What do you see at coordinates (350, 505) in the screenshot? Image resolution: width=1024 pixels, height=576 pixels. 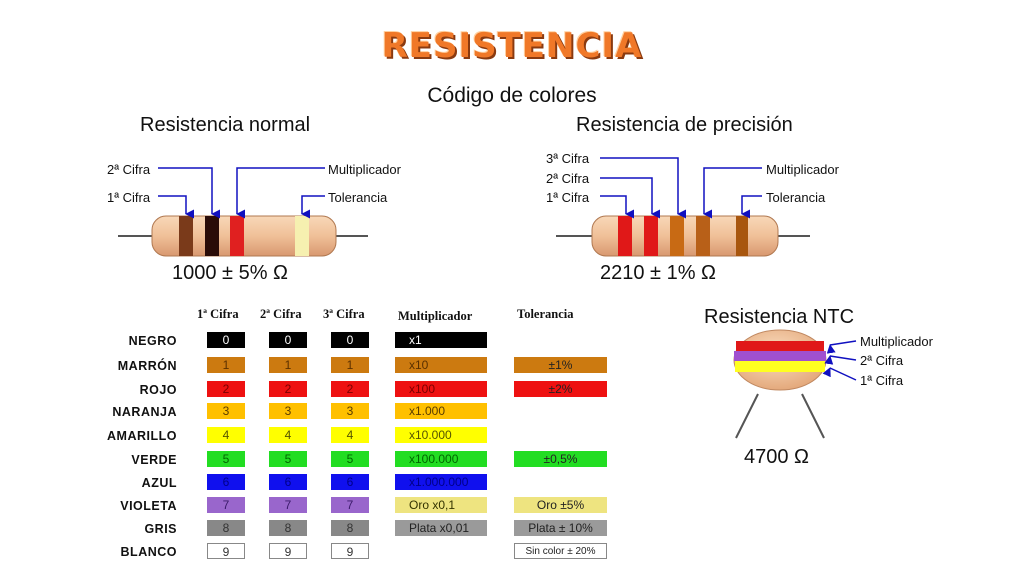 I see `digit-cell-3: 7` at bounding box center [350, 505].